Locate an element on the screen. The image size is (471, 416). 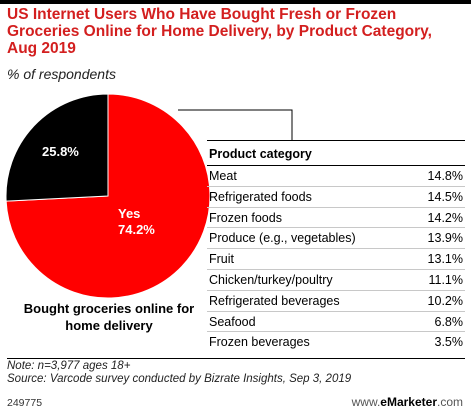
row-label: Refrigerated beverages is located at coordinates (274, 300).